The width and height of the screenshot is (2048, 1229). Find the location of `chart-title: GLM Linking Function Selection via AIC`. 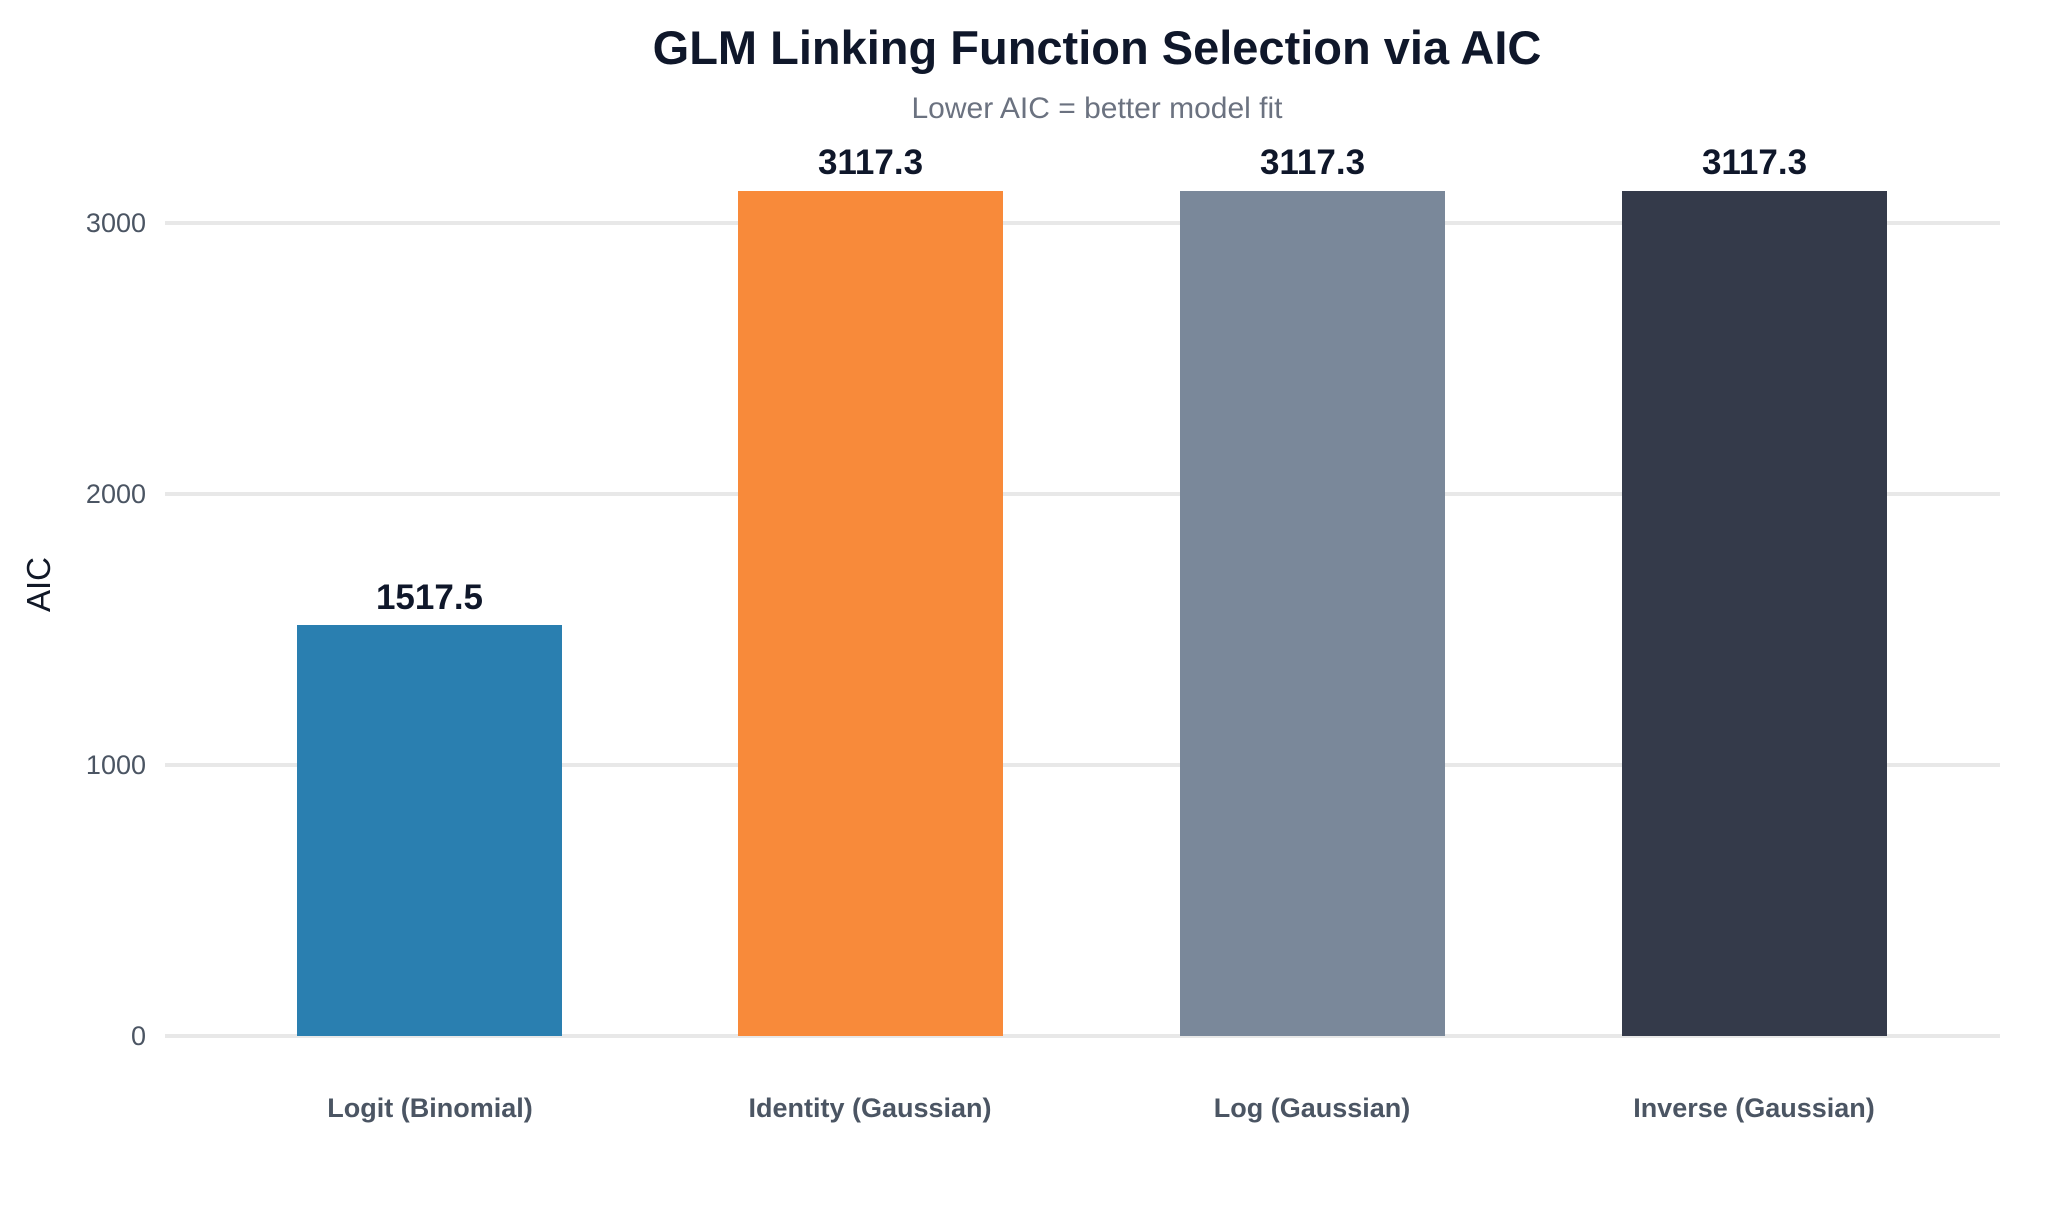

chart-title: GLM Linking Function Selection via AIC is located at coordinates (1097, 47).